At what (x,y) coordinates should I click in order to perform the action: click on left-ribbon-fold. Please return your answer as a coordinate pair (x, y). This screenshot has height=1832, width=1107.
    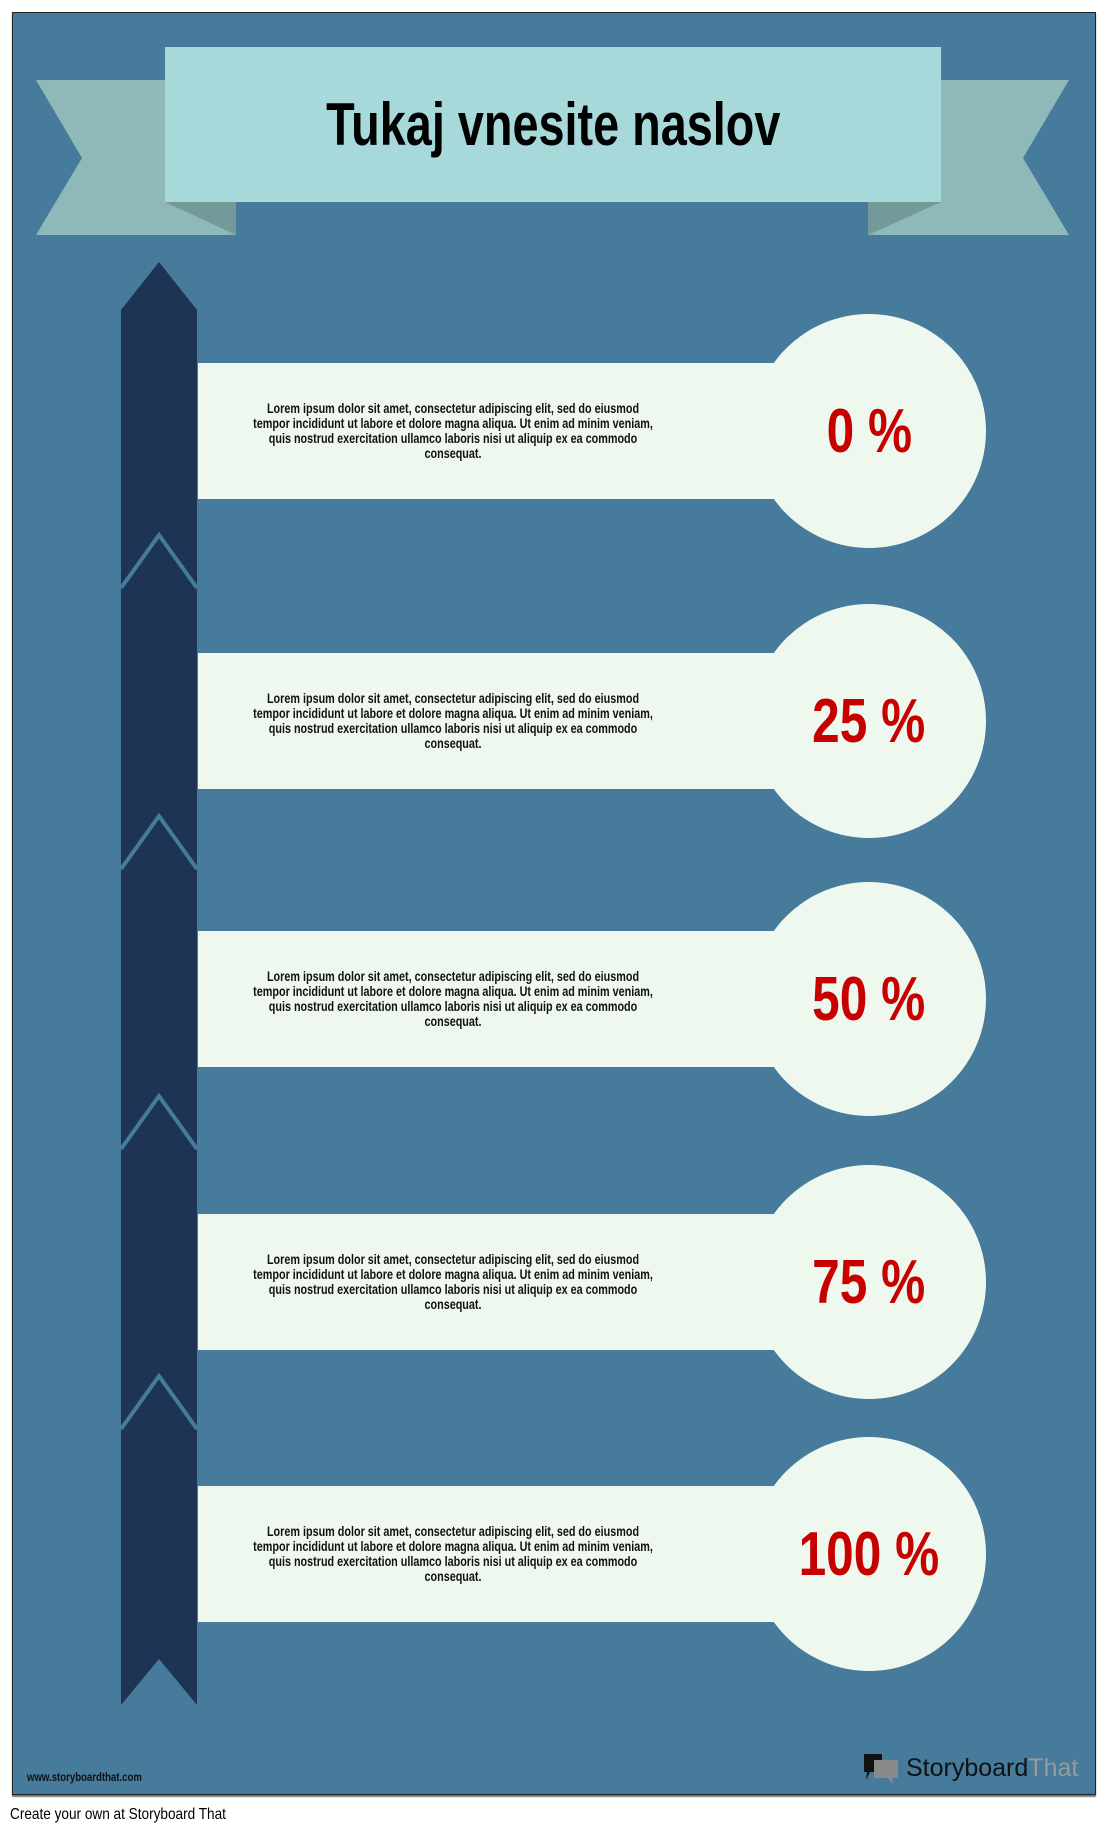
    Looking at the image, I should click on (200, 218).